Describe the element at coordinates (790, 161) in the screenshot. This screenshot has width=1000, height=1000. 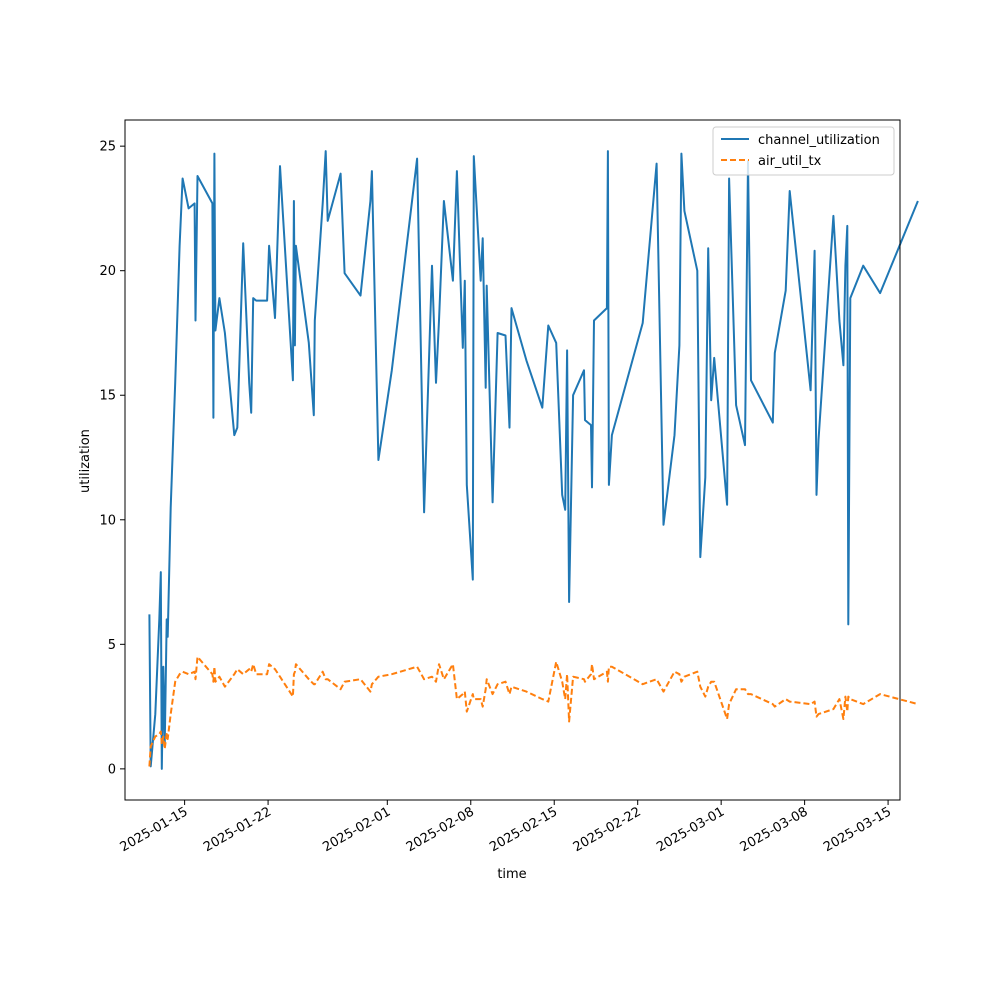
I see `legend-label-air-util-tx: air_util_tx` at that location.